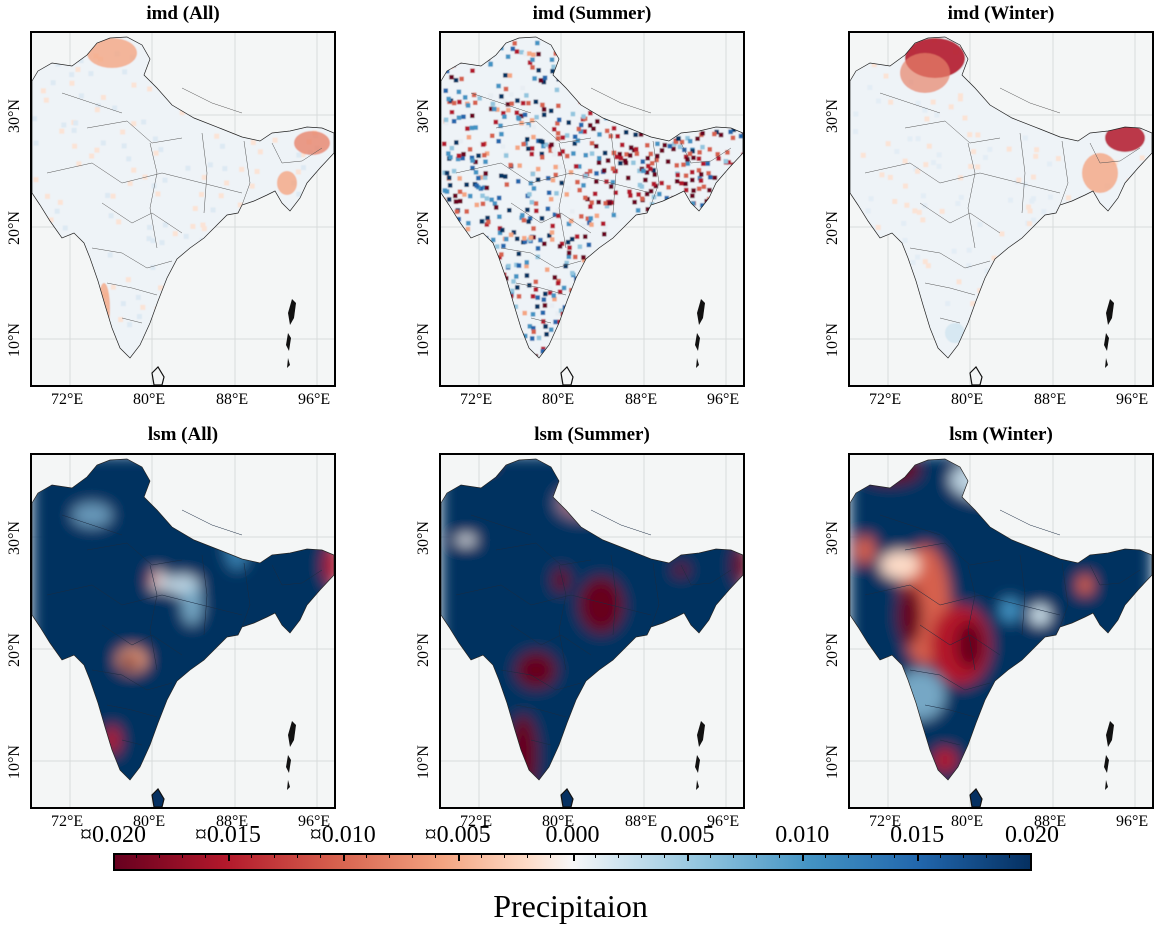  I want to click on panel-title-imd-winter: imd (Winter), so click(1001, 13).